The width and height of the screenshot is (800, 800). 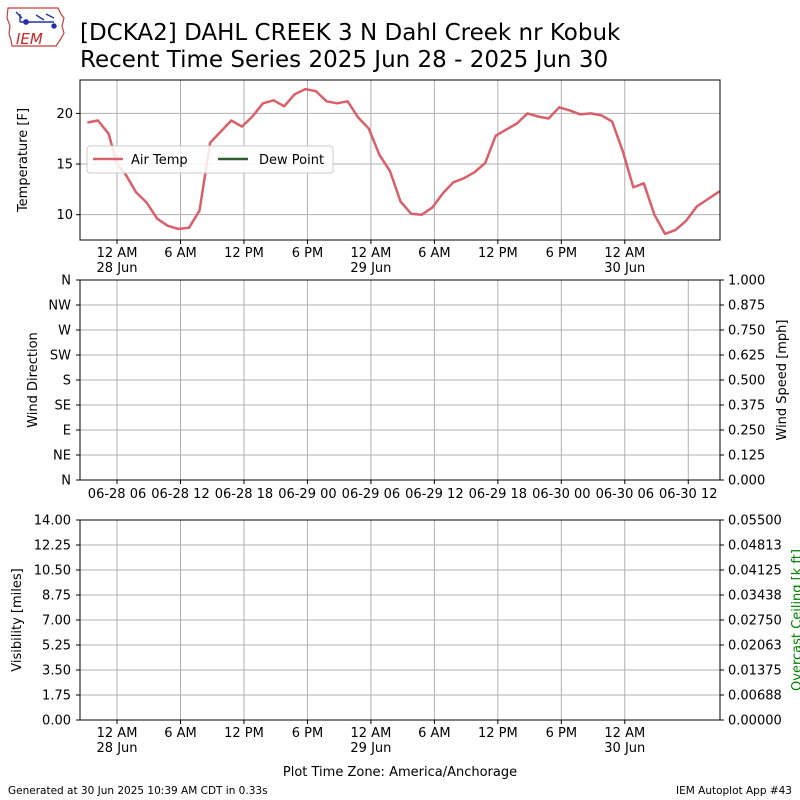 I want to click on y-tick-label: 7.00, so click(x=56, y=621).